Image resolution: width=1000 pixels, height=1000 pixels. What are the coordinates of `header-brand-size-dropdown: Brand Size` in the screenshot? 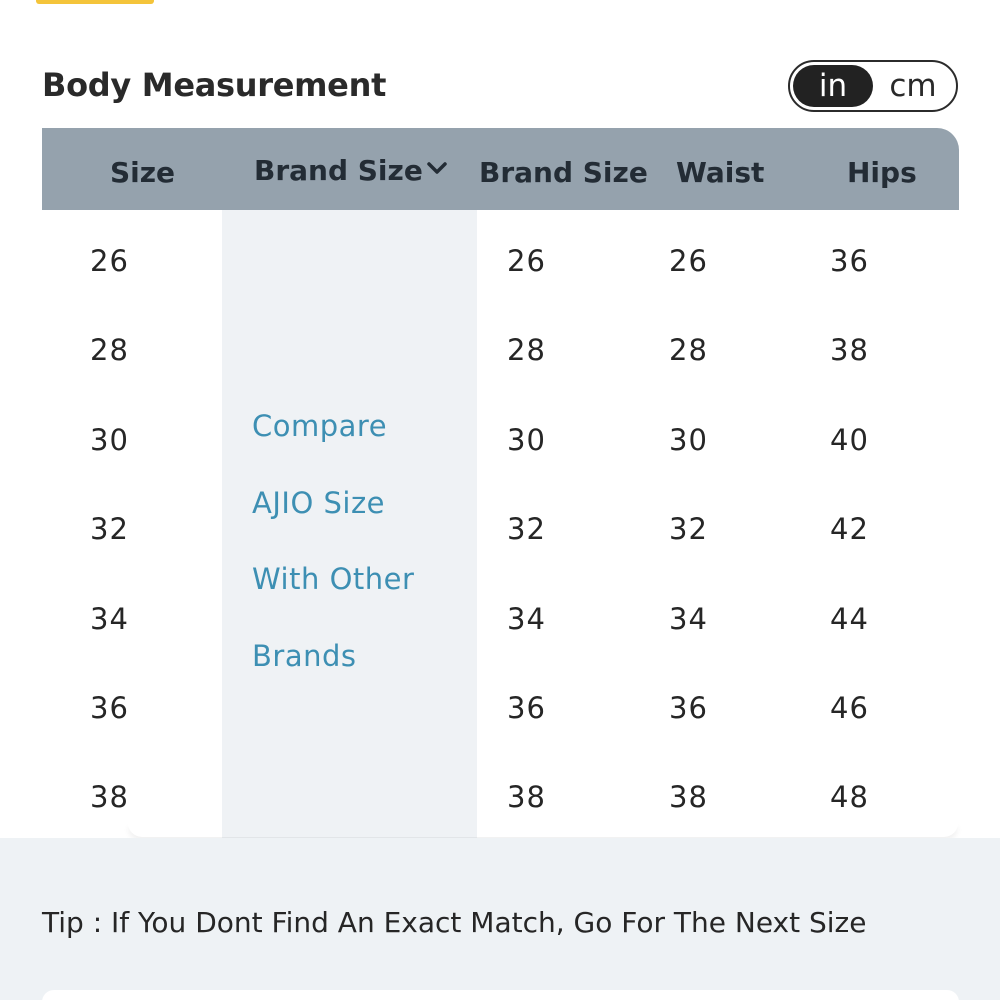 It's located at (350, 170).